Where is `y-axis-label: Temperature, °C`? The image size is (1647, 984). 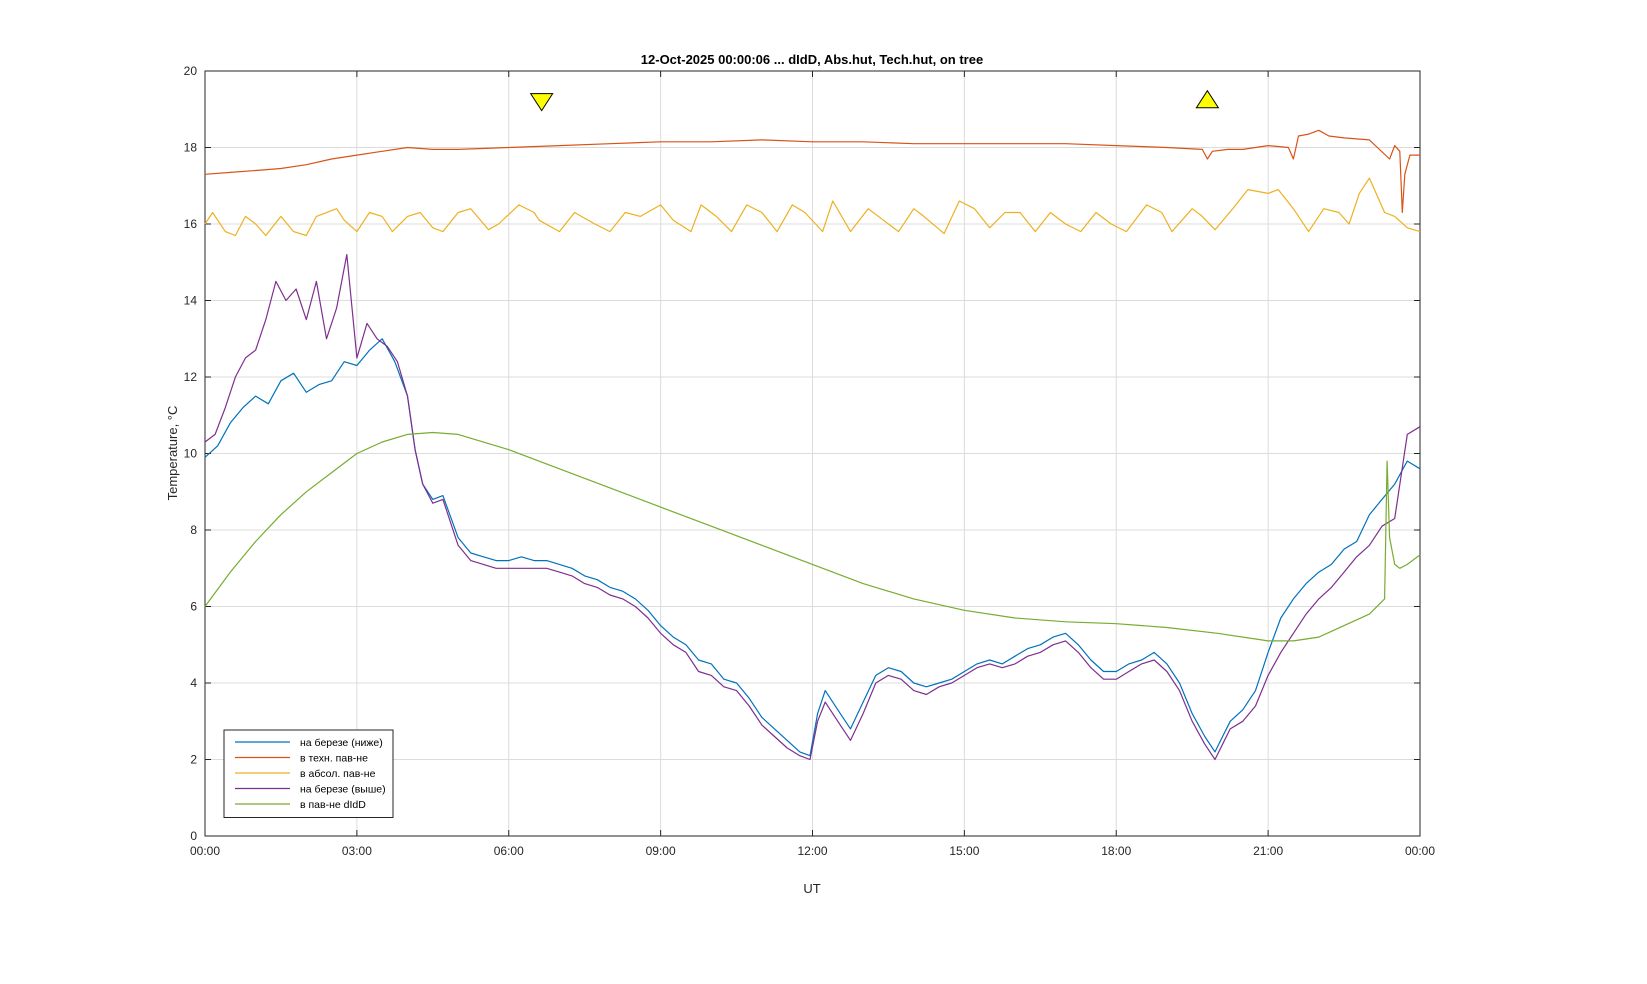
y-axis-label: Temperature, °C is located at coordinates (172, 453).